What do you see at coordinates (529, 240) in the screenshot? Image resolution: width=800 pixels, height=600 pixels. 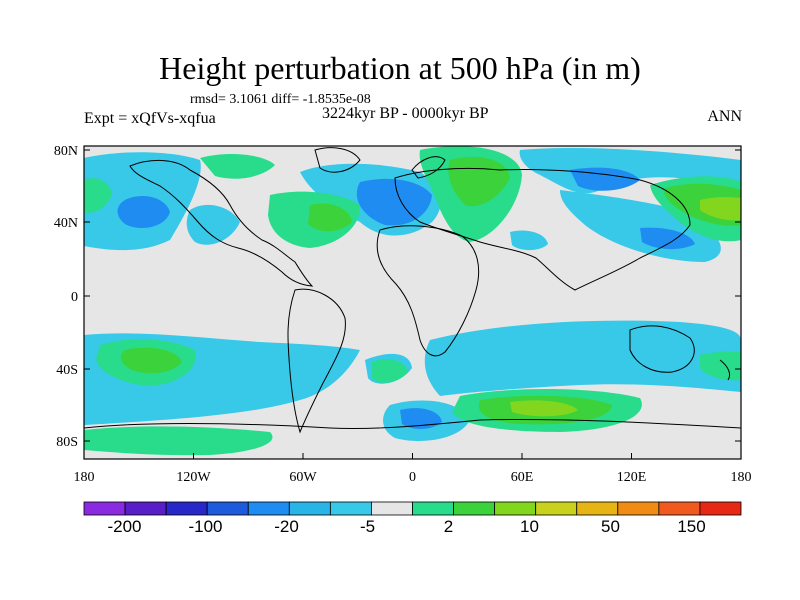 I see `neg-region-arabia` at bounding box center [529, 240].